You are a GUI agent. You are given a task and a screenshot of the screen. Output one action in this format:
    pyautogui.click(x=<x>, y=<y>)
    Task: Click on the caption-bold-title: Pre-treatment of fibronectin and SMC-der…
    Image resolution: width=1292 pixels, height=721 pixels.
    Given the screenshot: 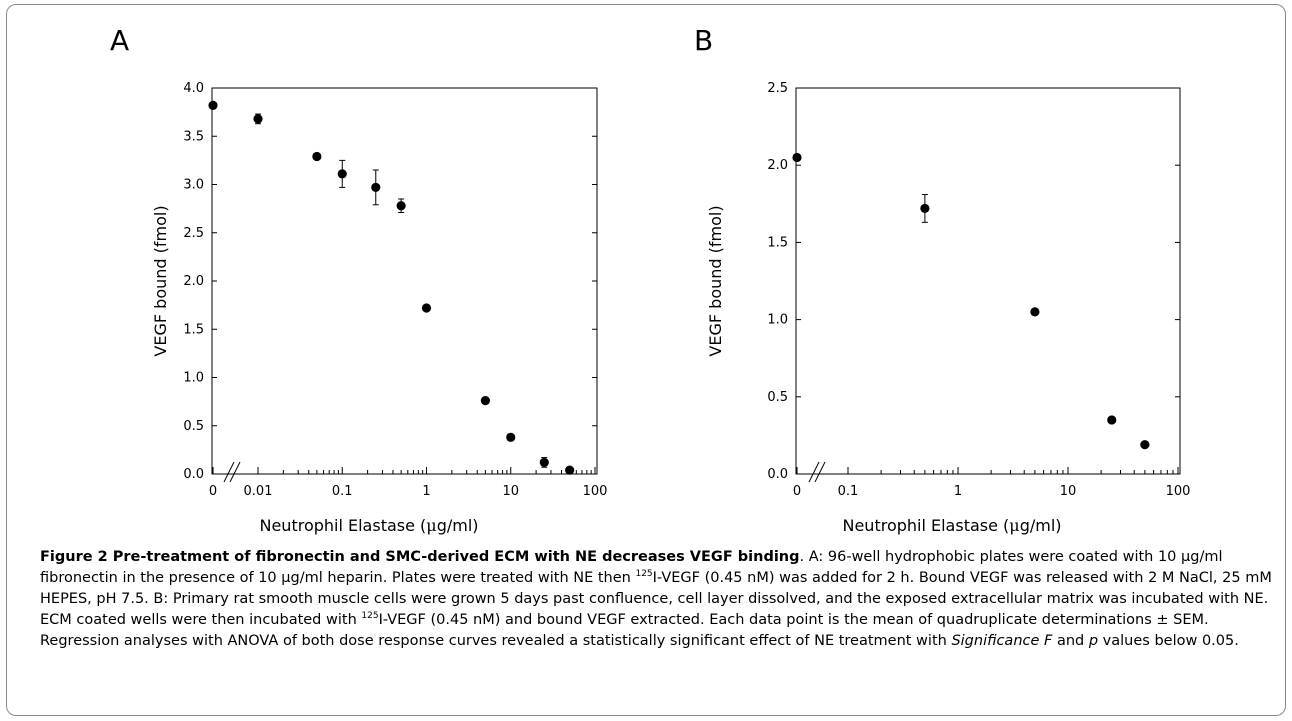 What is the action you would take?
    pyautogui.click(x=456, y=557)
    